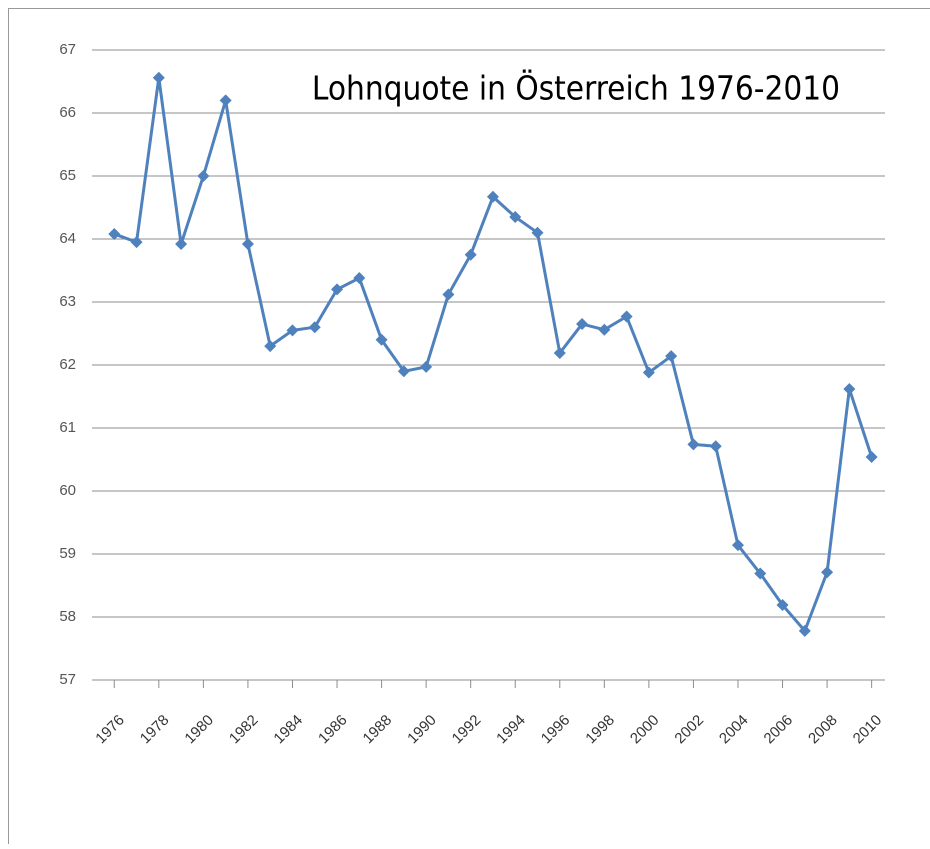  What do you see at coordinates (67, 553) in the screenshot?
I see `y-tick-label: 59` at bounding box center [67, 553].